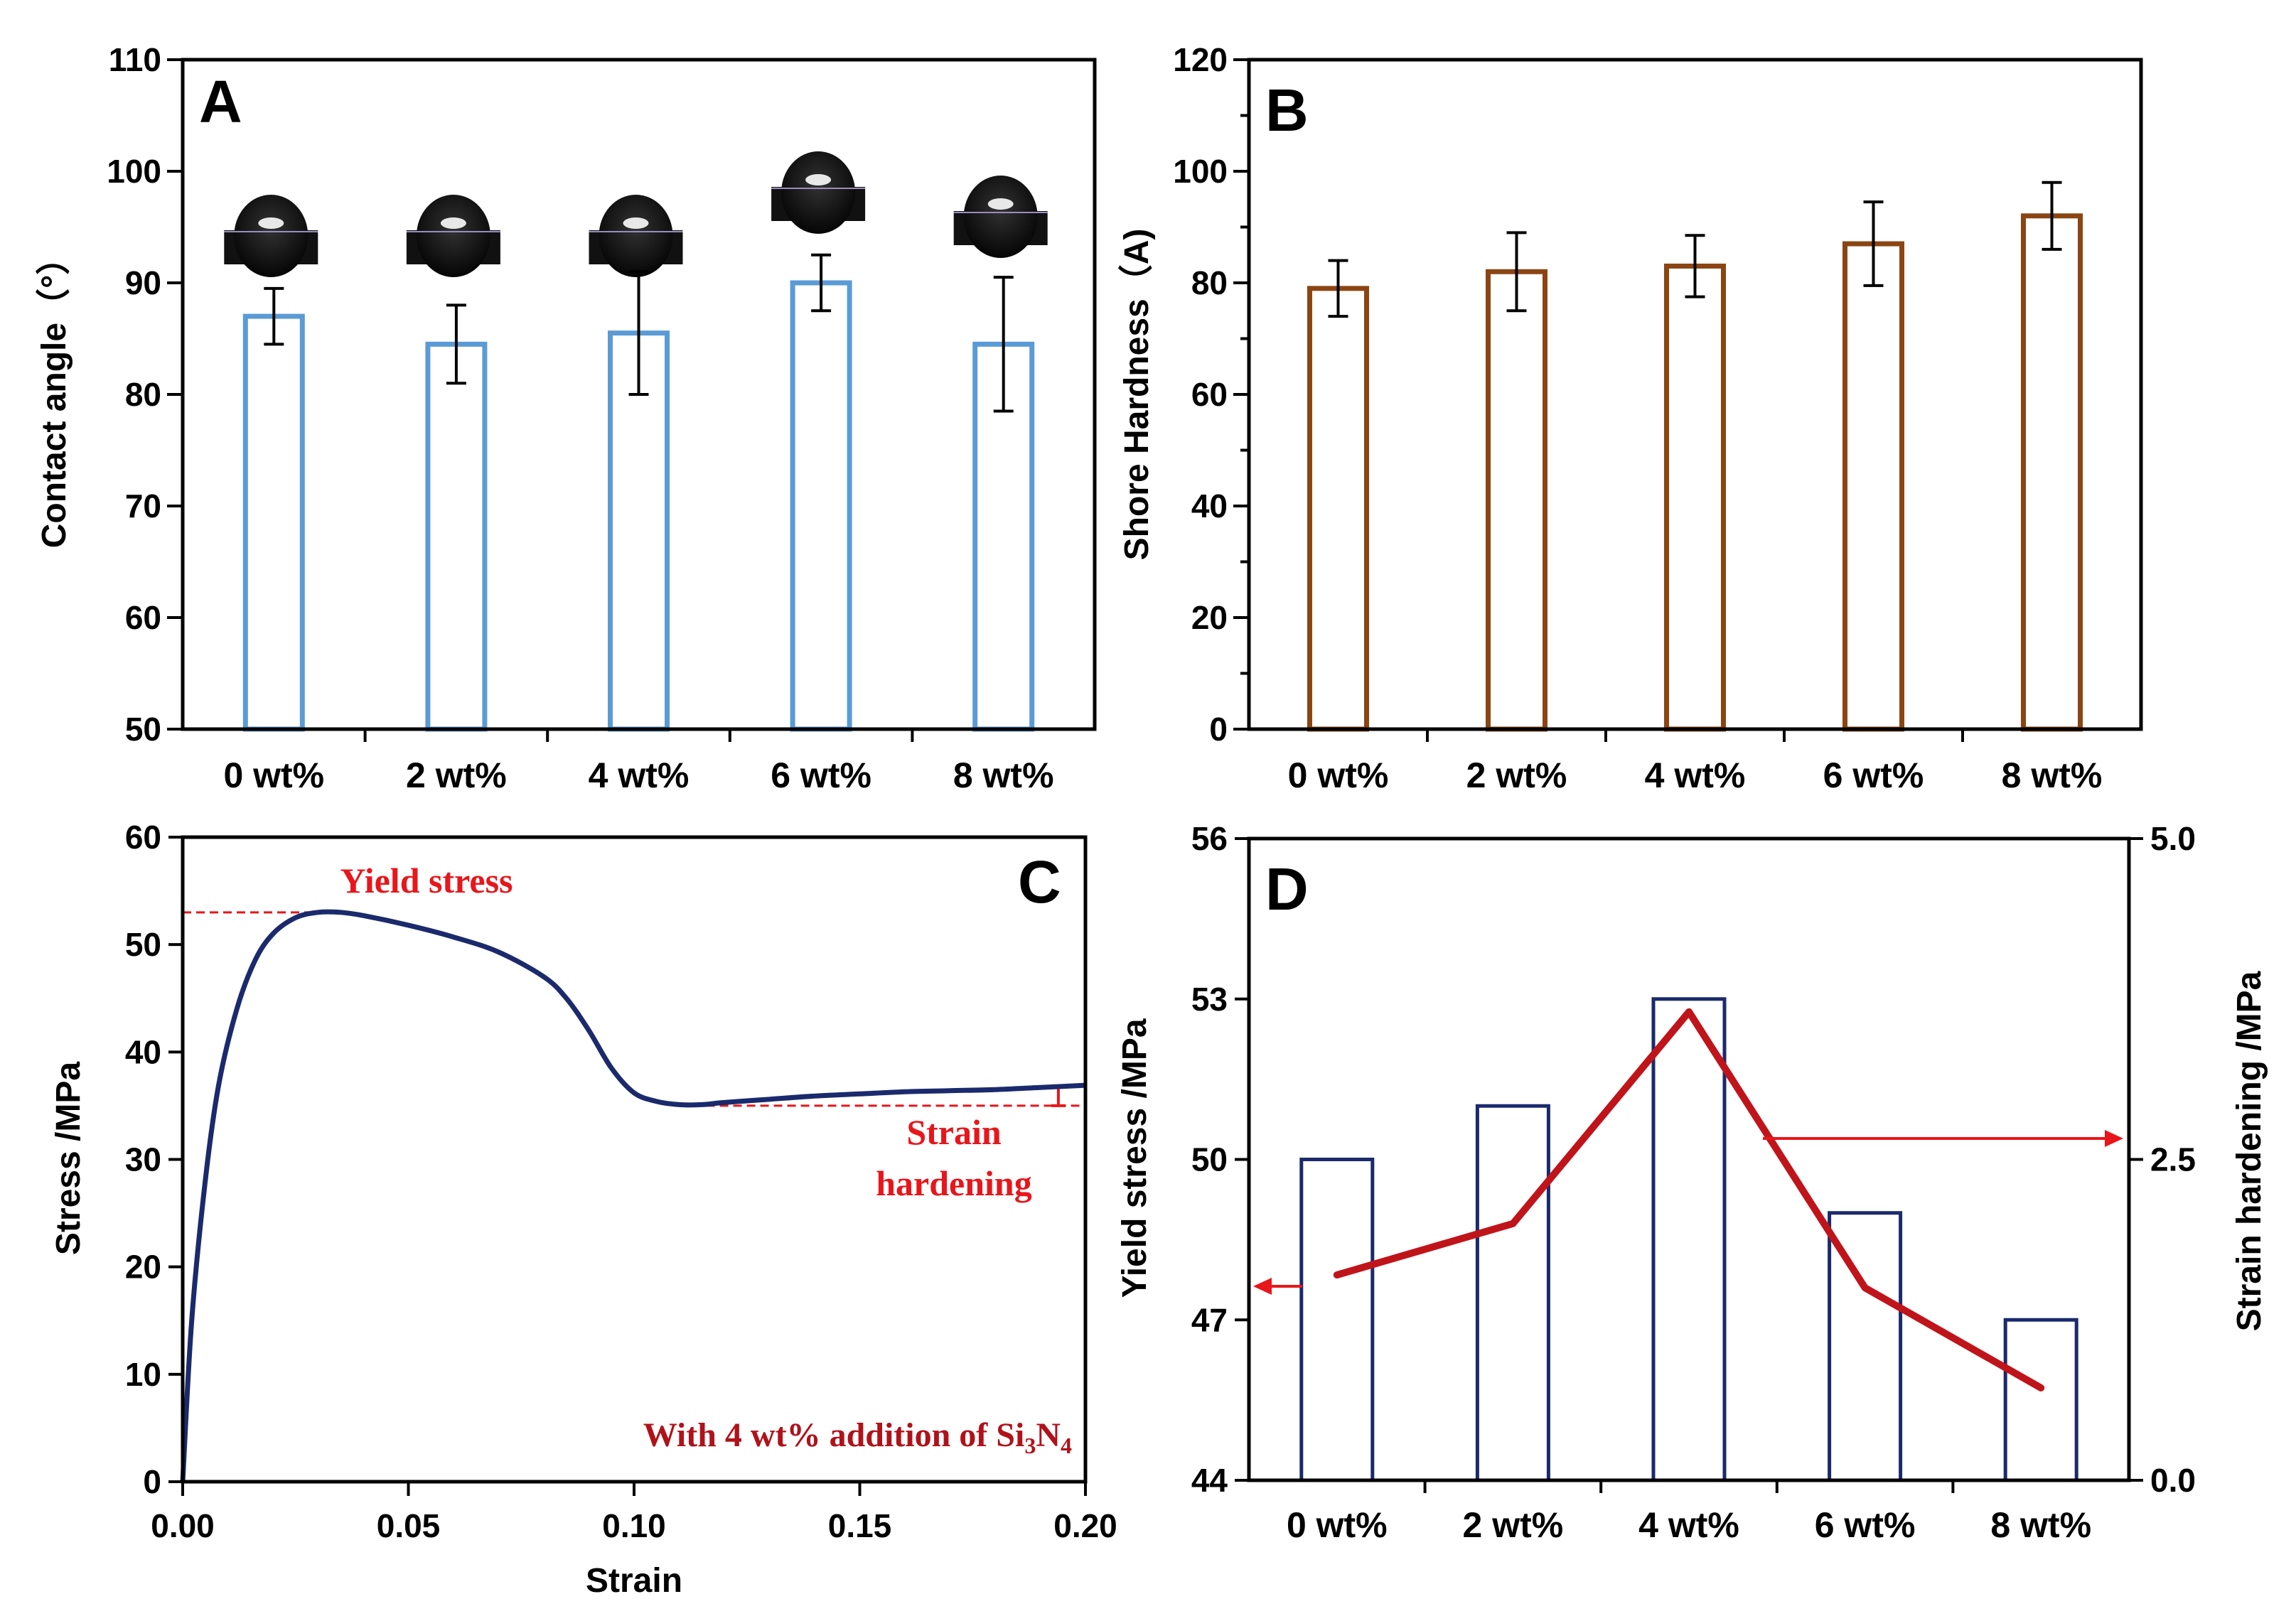 Image resolution: width=2296 pixels, height=1621 pixels. I want to click on panel-b-letter: B, so click(1287, 110).